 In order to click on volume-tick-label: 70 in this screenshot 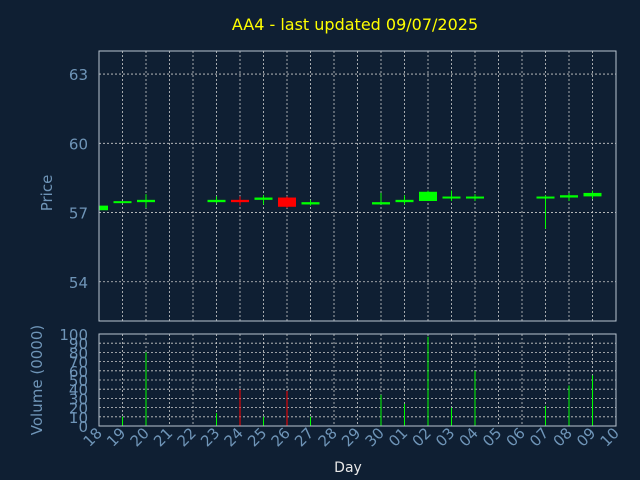, I will do `click(78, 363)`.